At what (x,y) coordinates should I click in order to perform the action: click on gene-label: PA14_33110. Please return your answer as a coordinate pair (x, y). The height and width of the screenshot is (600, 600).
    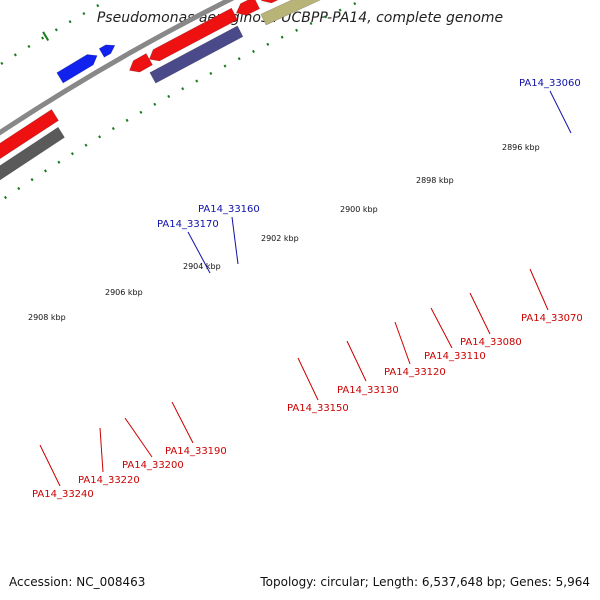
    Looking at the image, I should click on (455, 356).